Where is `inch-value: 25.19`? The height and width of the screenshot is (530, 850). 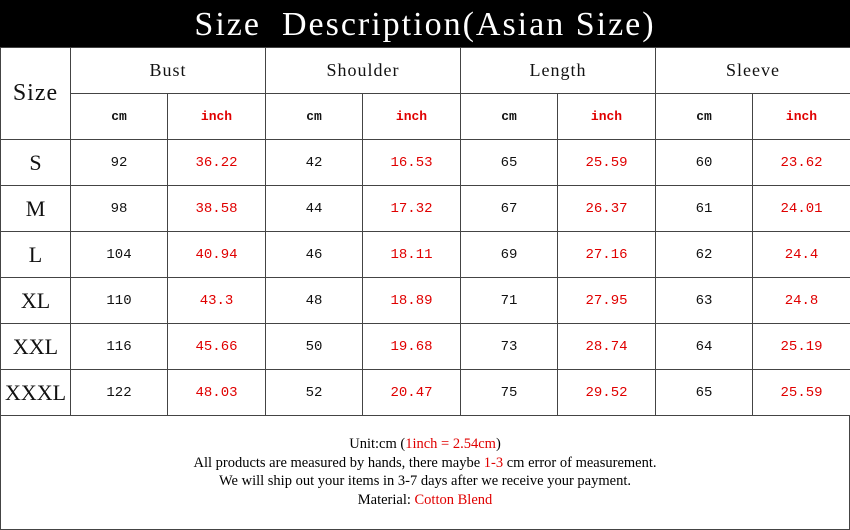
inch-value: 25.19 is located at coordinates (801, 347).